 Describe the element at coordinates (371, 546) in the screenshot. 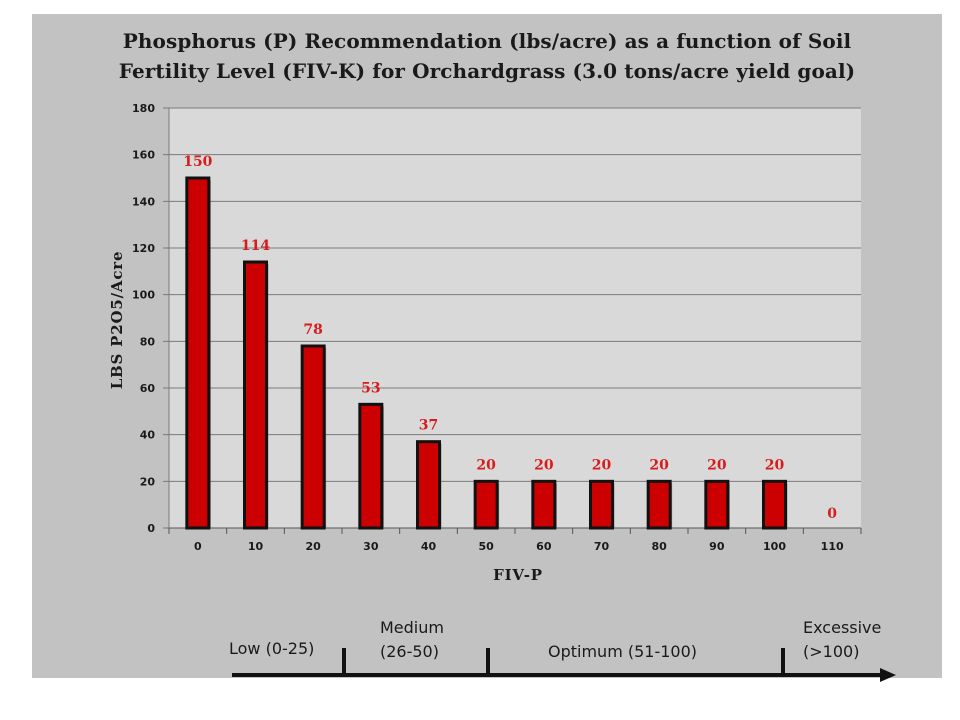

I see `x-tick-label: 30` at that location.